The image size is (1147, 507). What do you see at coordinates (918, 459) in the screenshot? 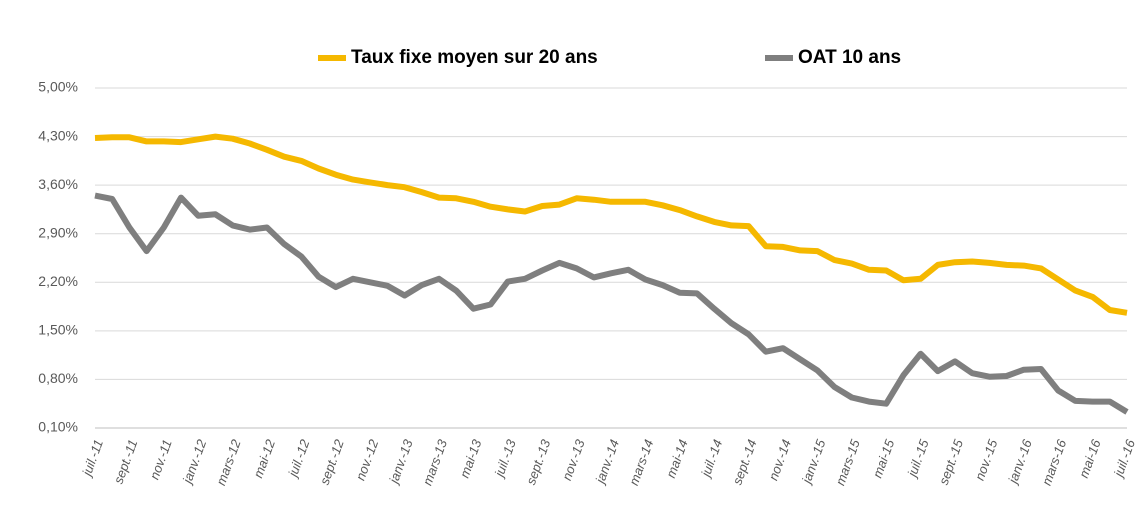
I see `x-tick-label: juil.-15` at bounding box center [918, 459].